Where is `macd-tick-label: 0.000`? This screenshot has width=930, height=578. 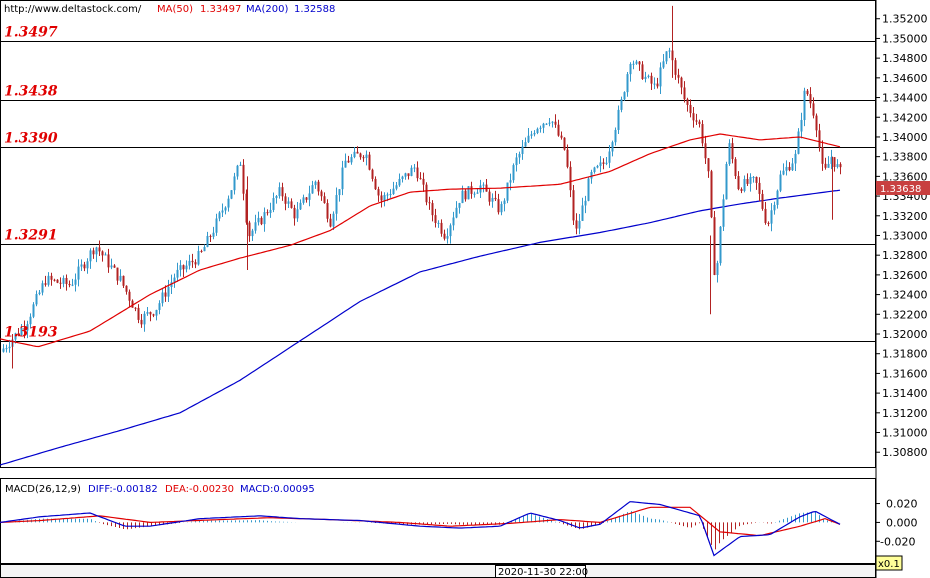 macd-tick-label: 0.000 is located at coordinates (902, 522).